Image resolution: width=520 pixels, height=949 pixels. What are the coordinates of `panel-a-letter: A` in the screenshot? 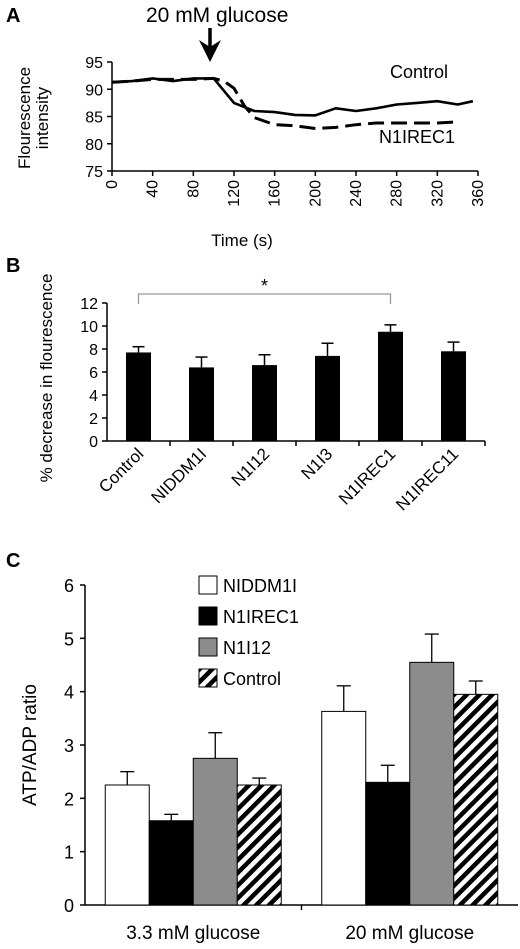 It's located at (13, 16).